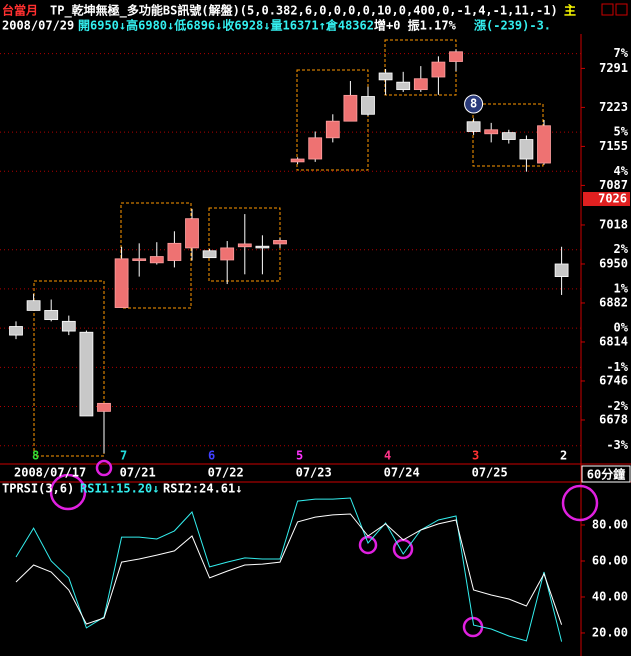  I want to click on timeframe: 60分鐘, so click(606, 474).